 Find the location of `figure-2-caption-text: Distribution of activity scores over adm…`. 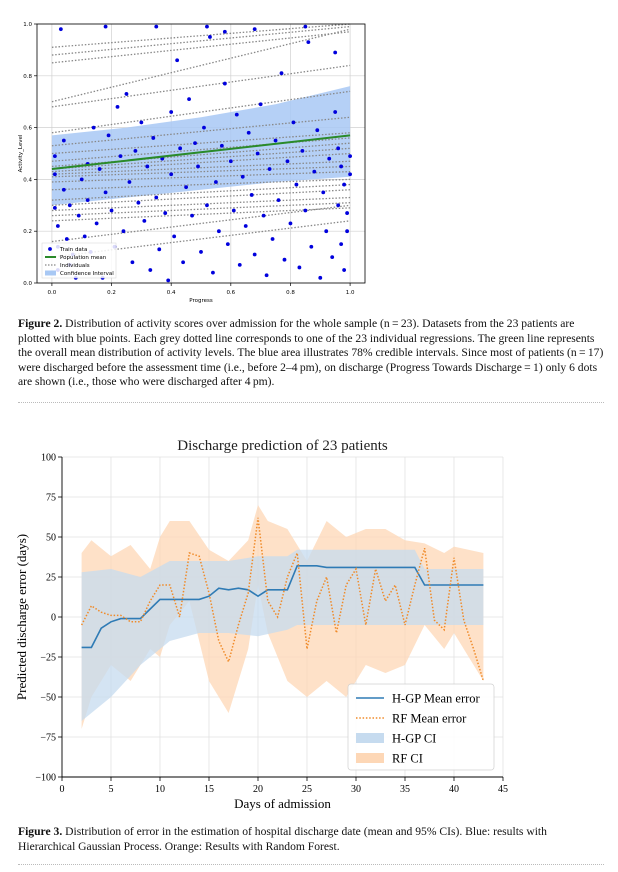

figure-2-caption-text: Distribution of activity scores over adm… is located at coordinates (311, 353).